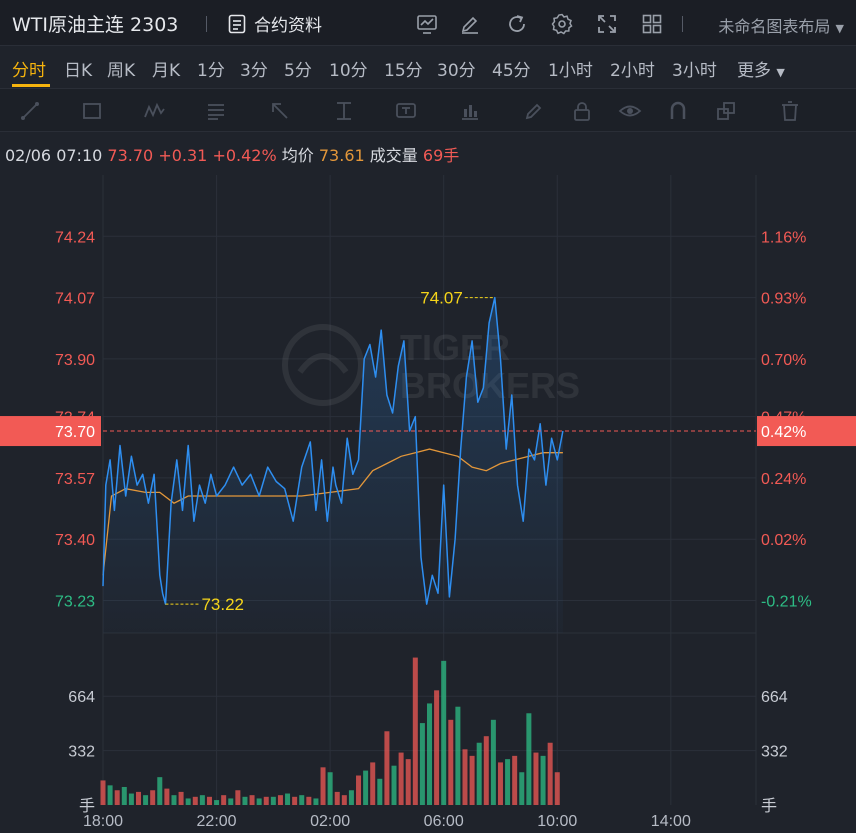 The image size is (856, 833). What do you see at coordinates (694, 71) in the screenshot?
I see `period-tab-3h: 3小时` at bounding box center [694, 71].